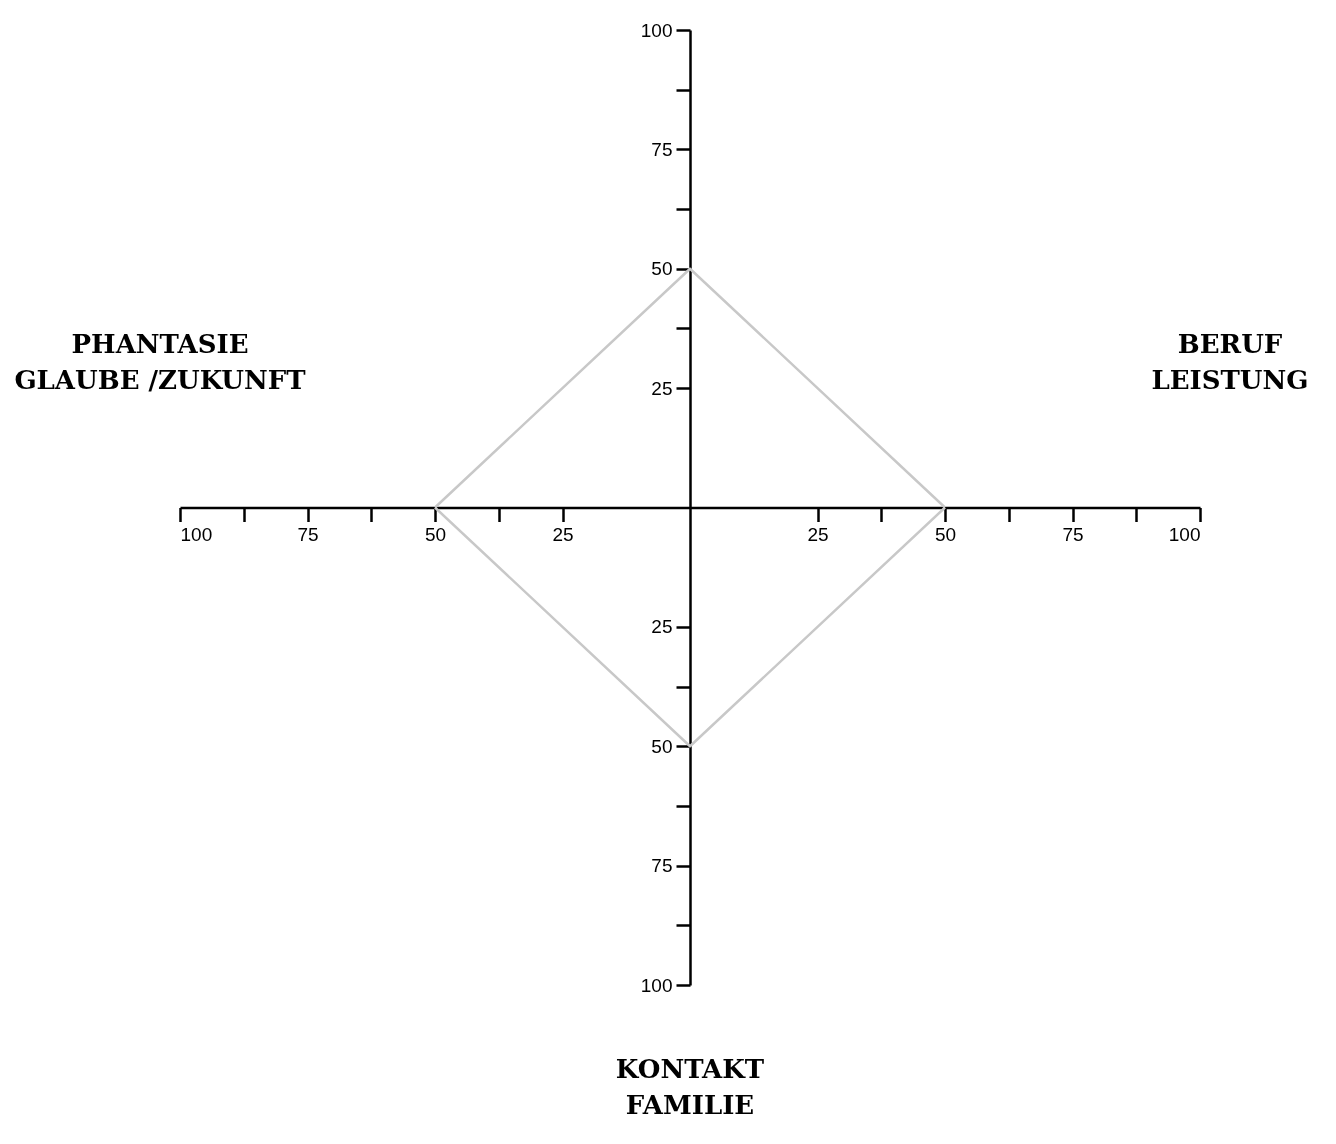  Describe the element at coordinates (1230, 362) in the screenshot. I see `annotation: BERUF LEISTUNG` at that location.